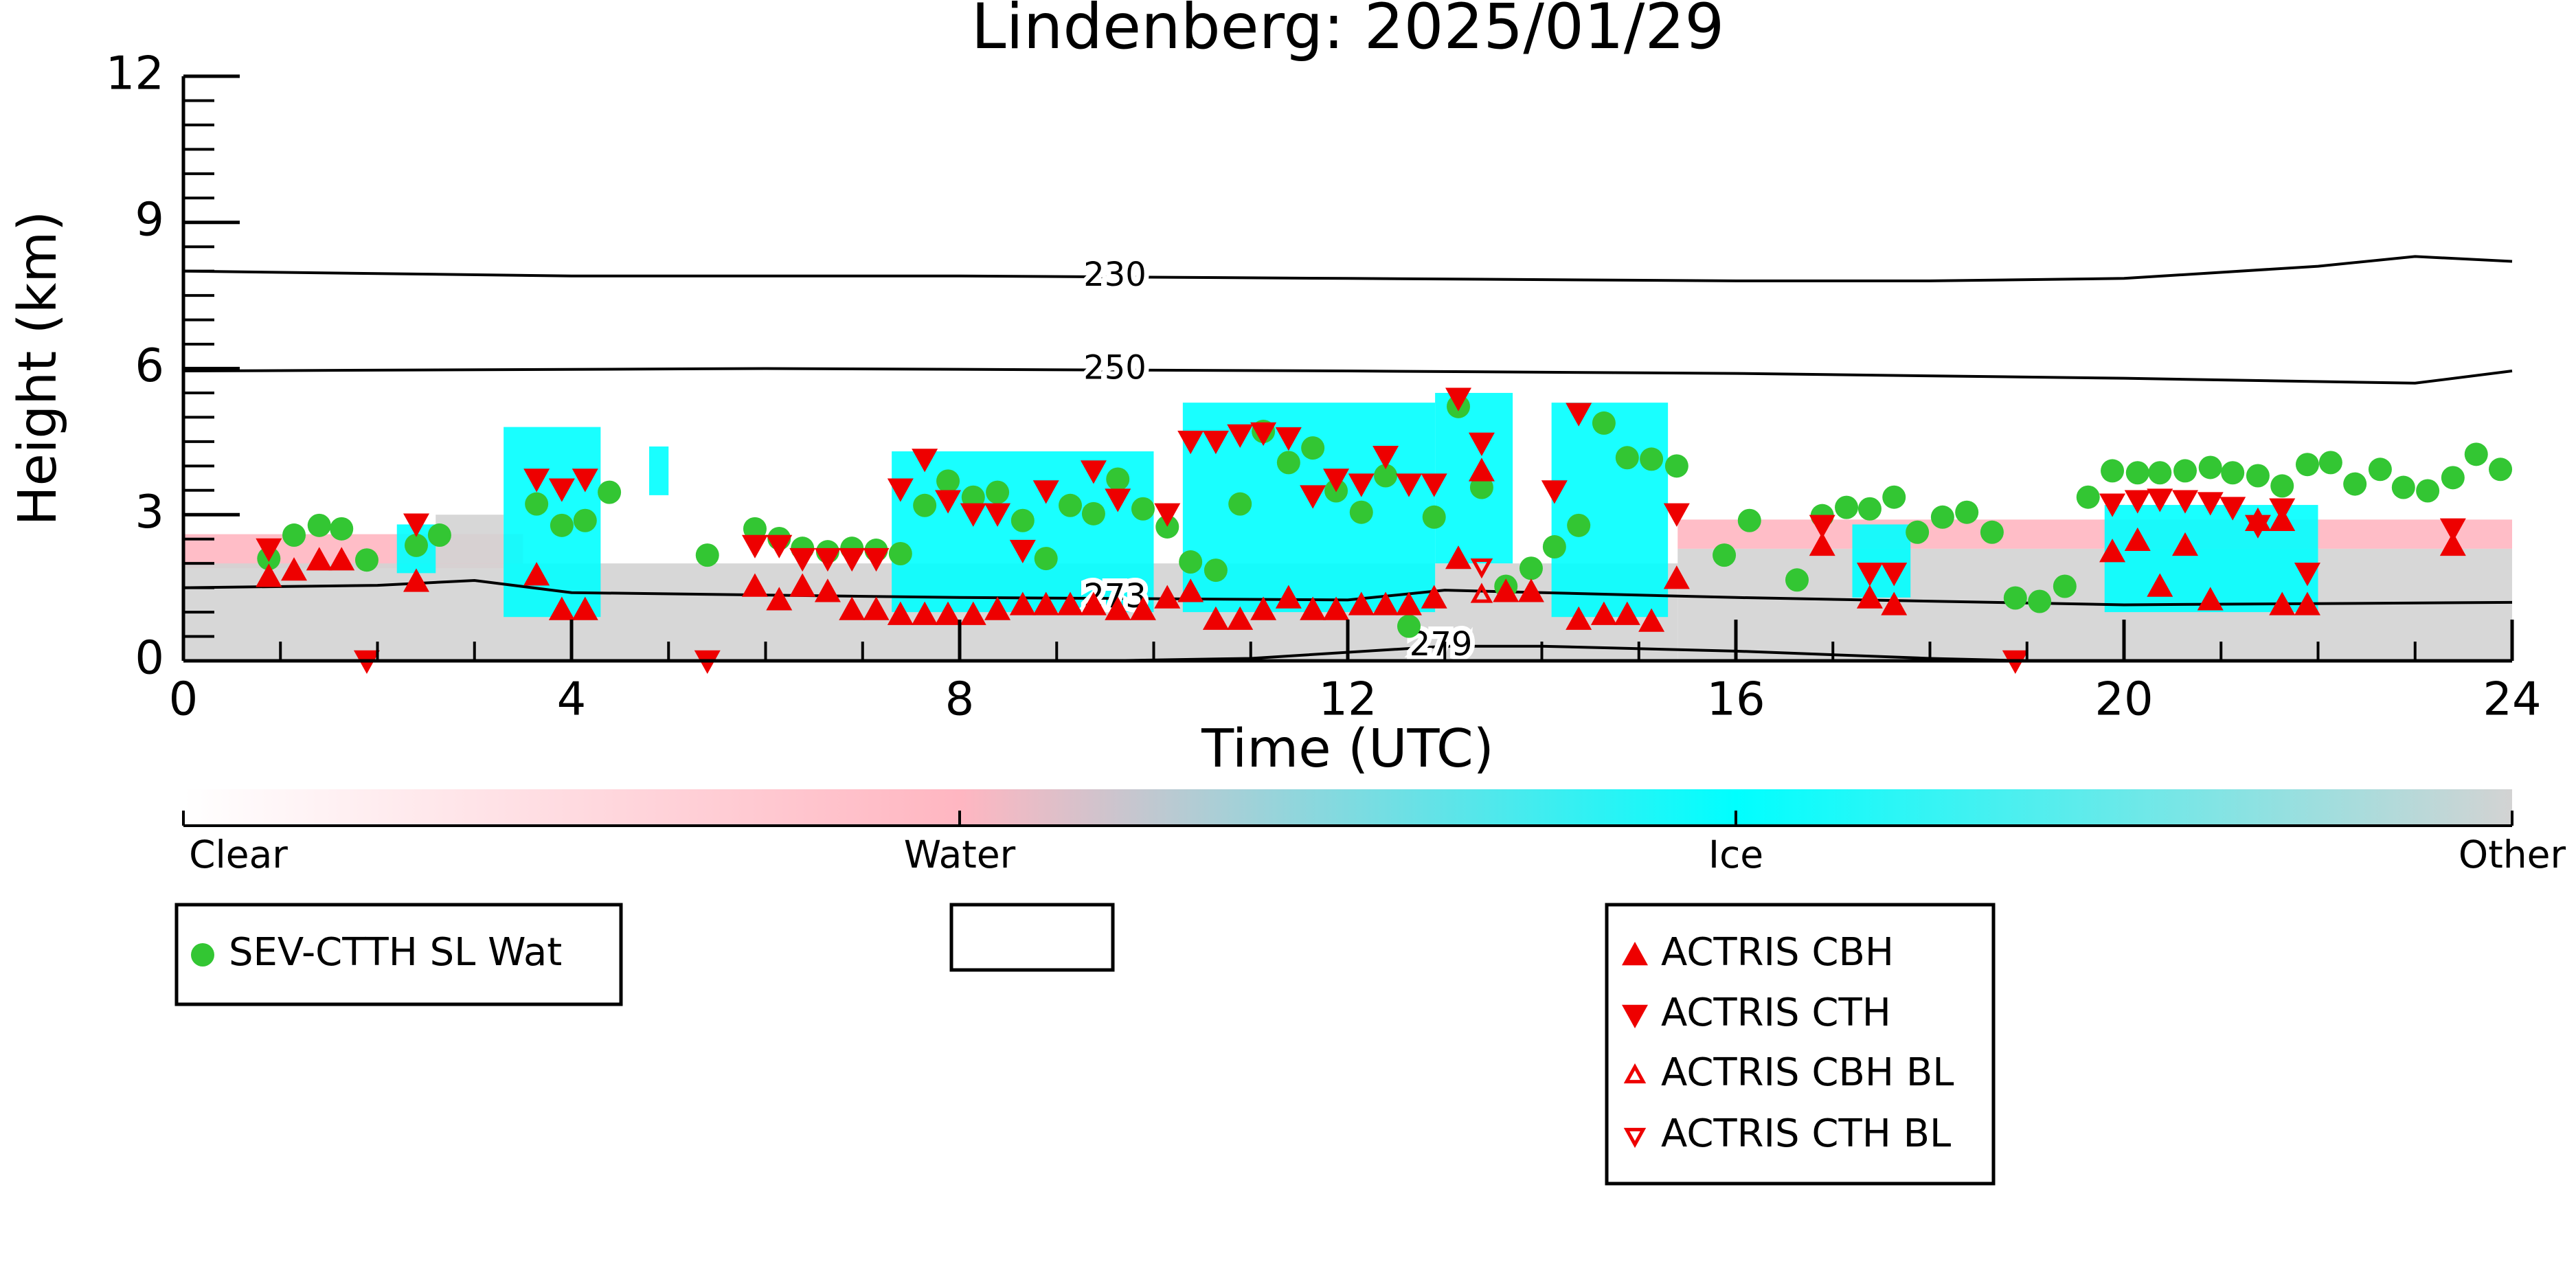 The image size is (2576, 1288). I want to click on x-tick-label: 20, so click(2123, 699).